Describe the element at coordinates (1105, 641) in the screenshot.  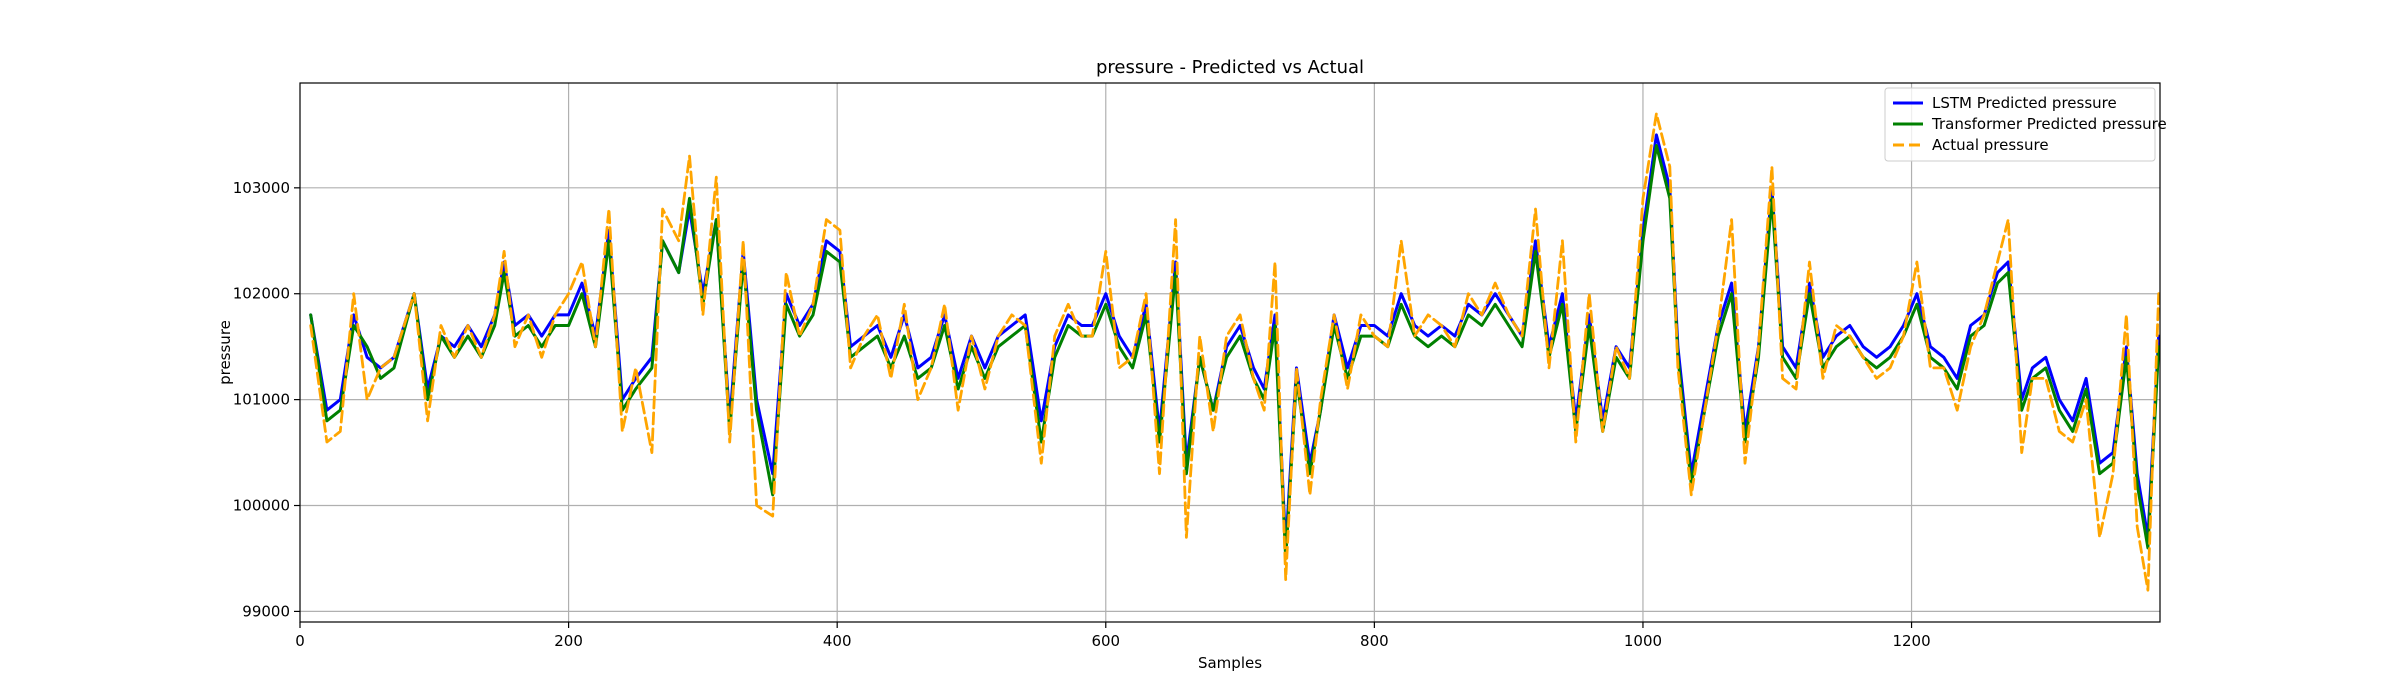
I see `x-tick-label: 600` at that location.